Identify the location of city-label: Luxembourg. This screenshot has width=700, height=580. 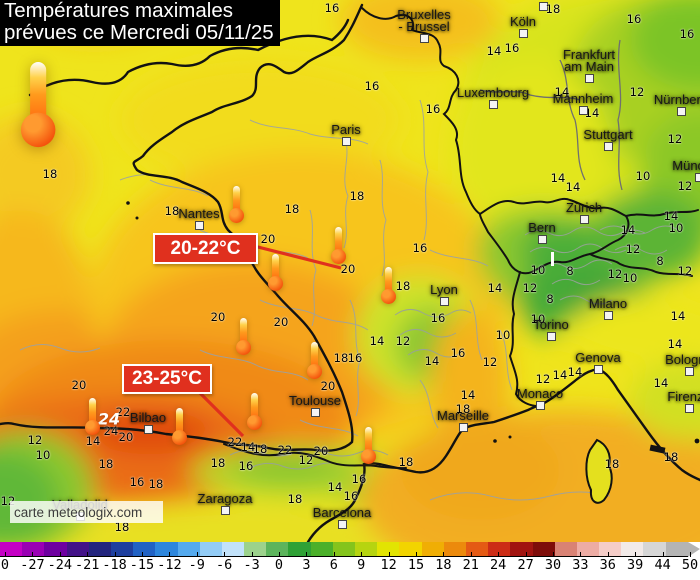
(493, 92).